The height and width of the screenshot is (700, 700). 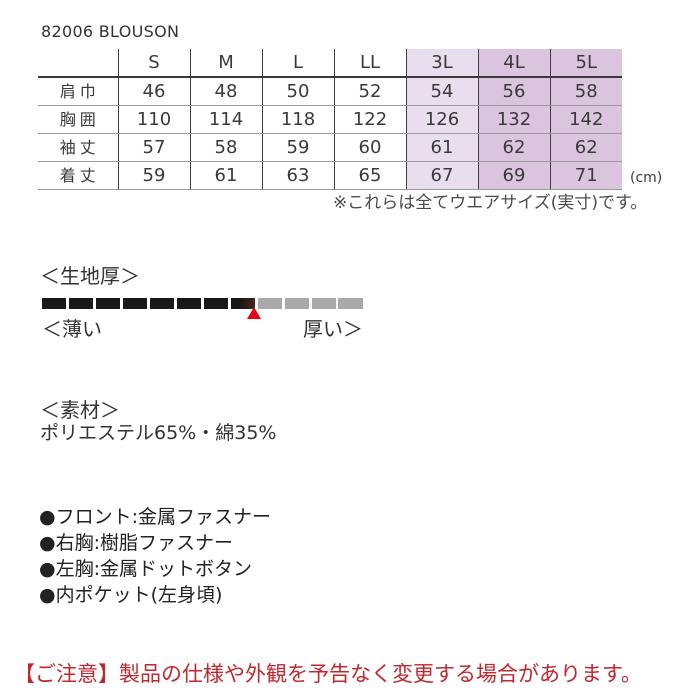 What do you see at coordinates (225, 91) in the screenshot?
I see `cell-value: 48` at bounding box center [225, 91].